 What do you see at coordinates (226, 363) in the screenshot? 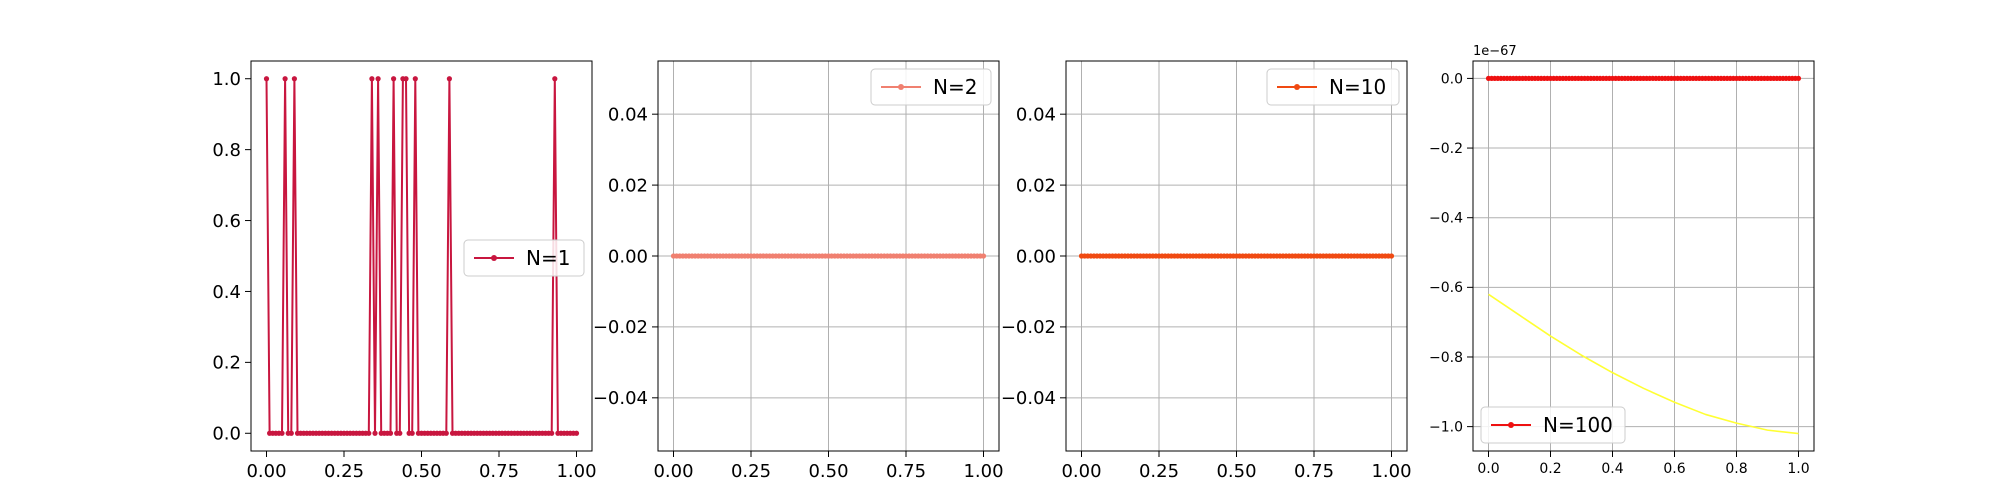
I see `y-tick-label: 0.2` at bounding box center [226, 363].